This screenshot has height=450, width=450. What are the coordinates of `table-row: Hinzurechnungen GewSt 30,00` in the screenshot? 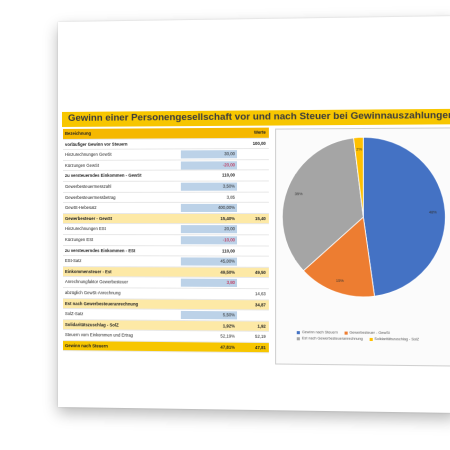 It's located at (166, 155).